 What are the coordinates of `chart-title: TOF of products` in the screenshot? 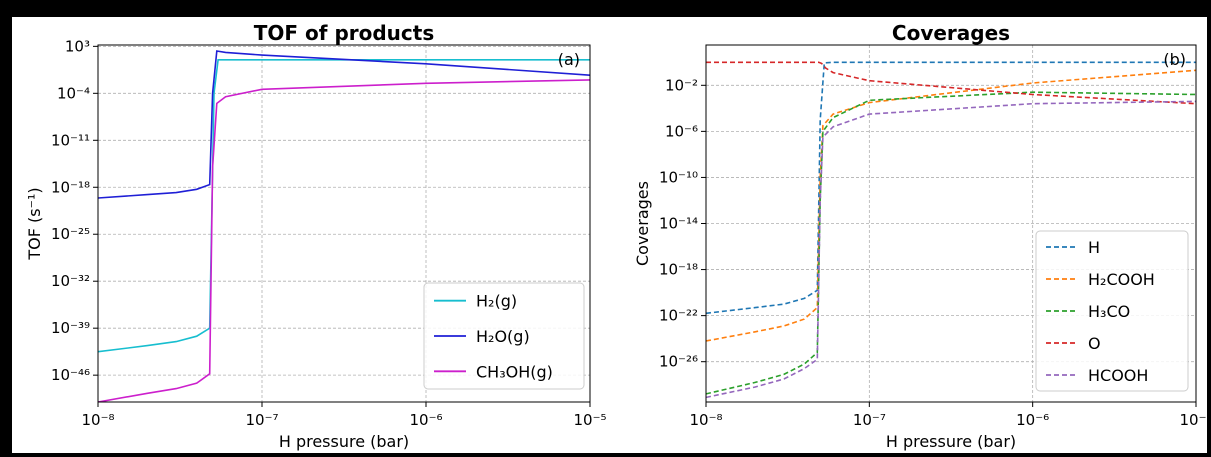 It's located at (344, 33).